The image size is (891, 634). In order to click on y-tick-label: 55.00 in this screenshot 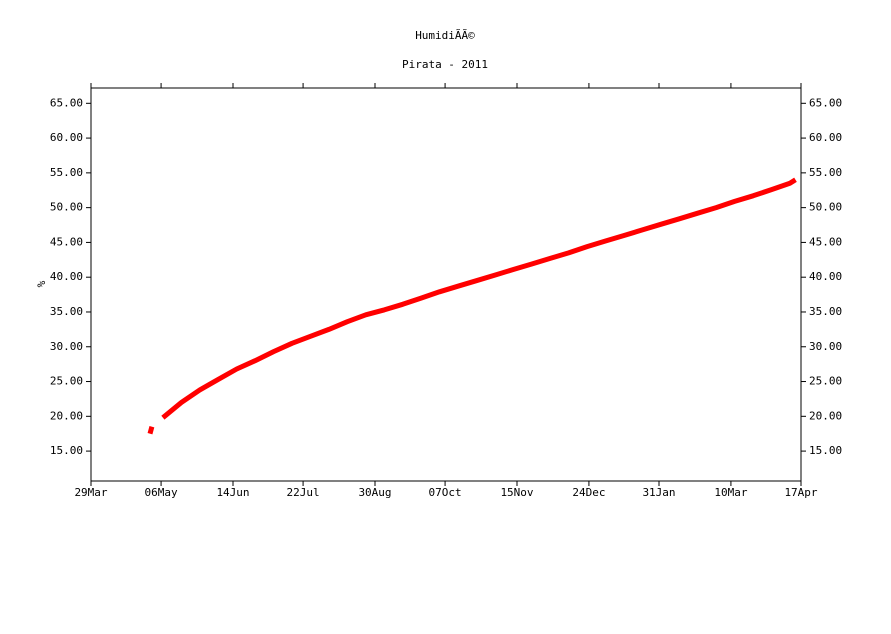, I will do `click(66, 172)`.